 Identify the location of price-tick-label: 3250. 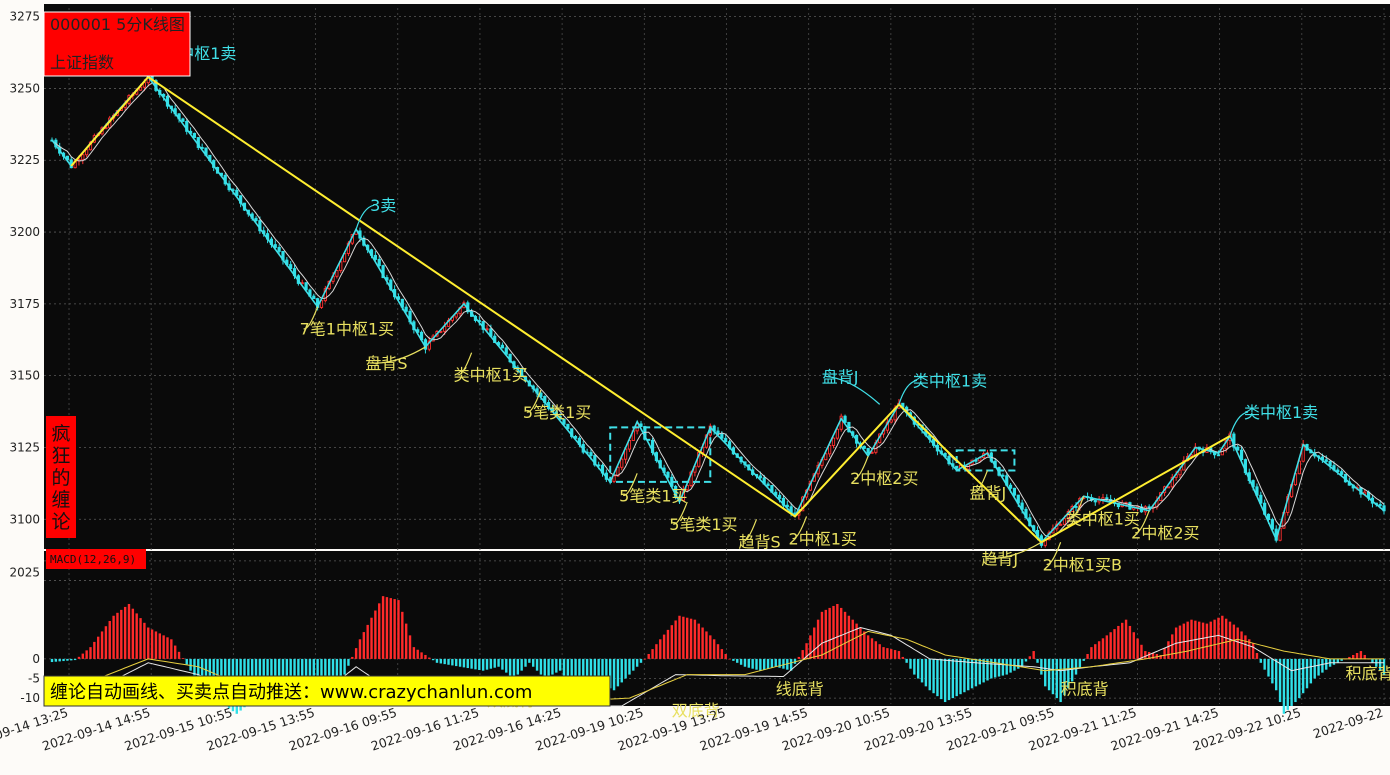
(24, 88).